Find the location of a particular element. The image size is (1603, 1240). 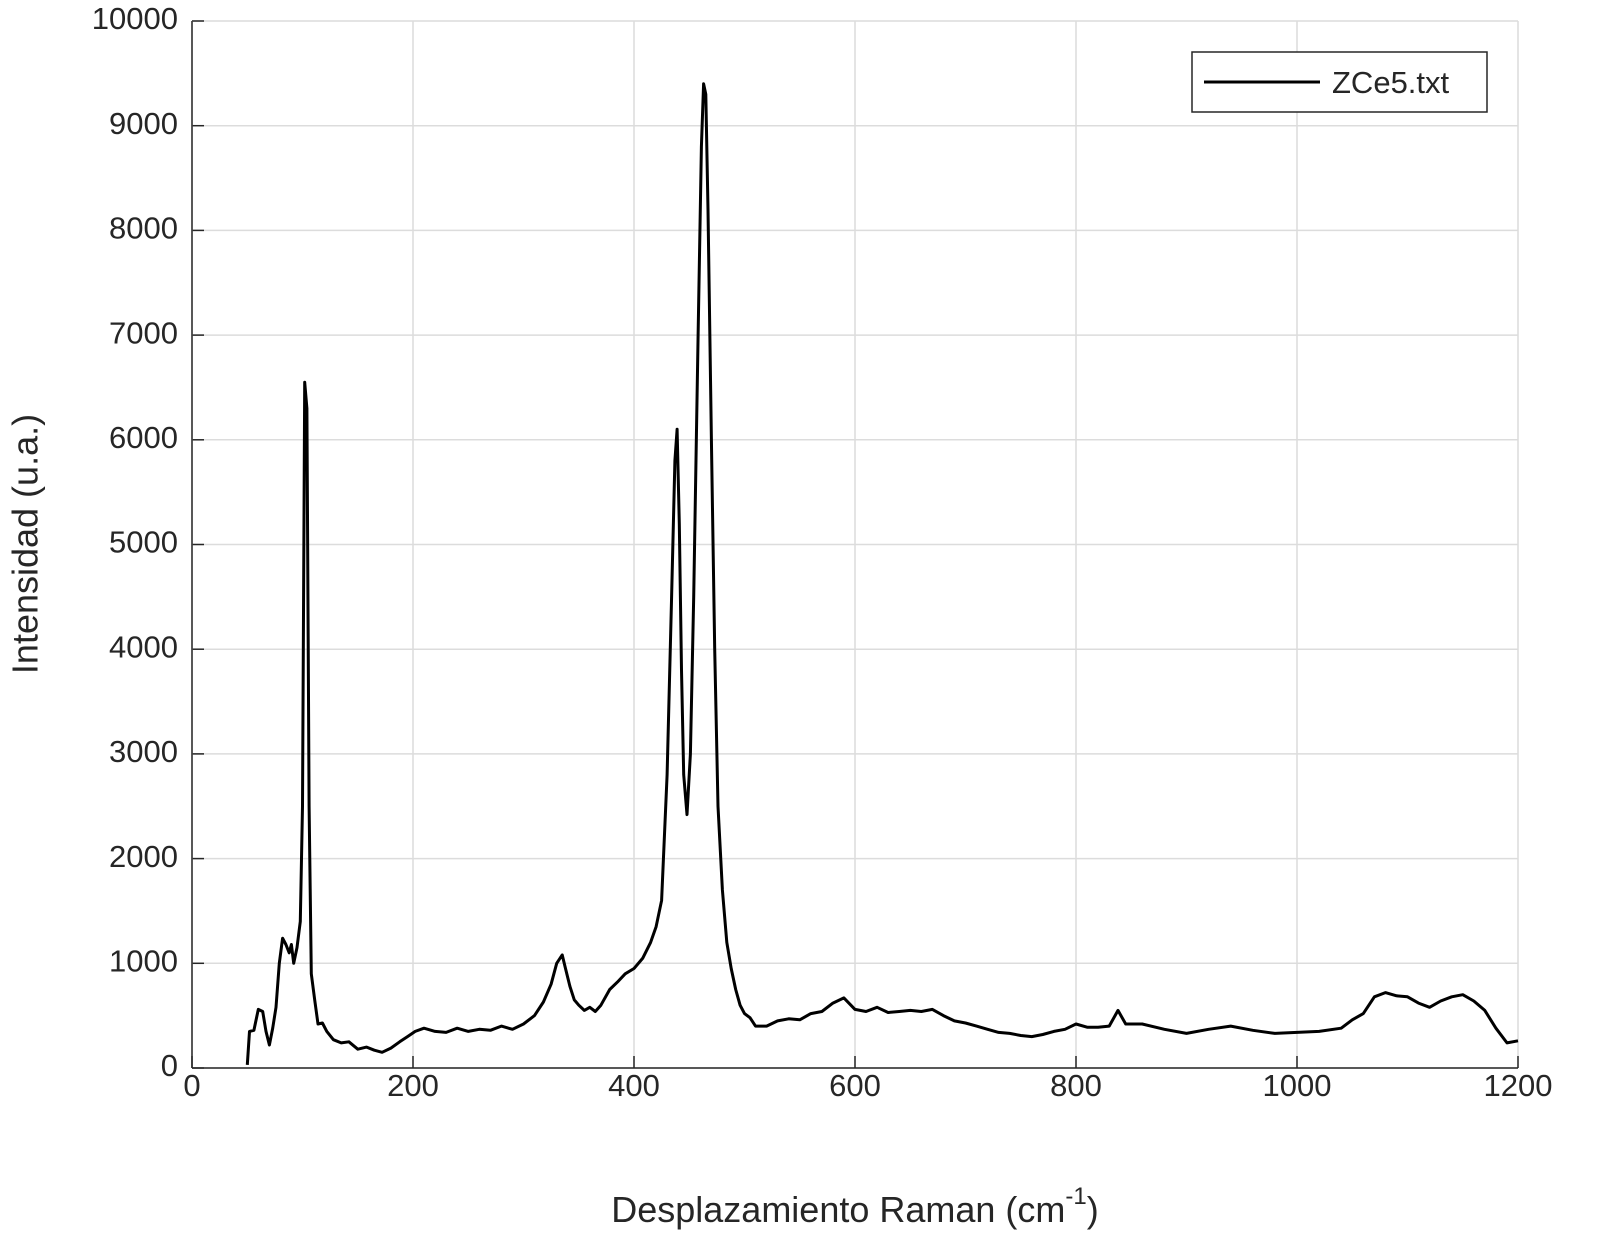

y-tick-label: 0 is located at coordinates (169, 1065).